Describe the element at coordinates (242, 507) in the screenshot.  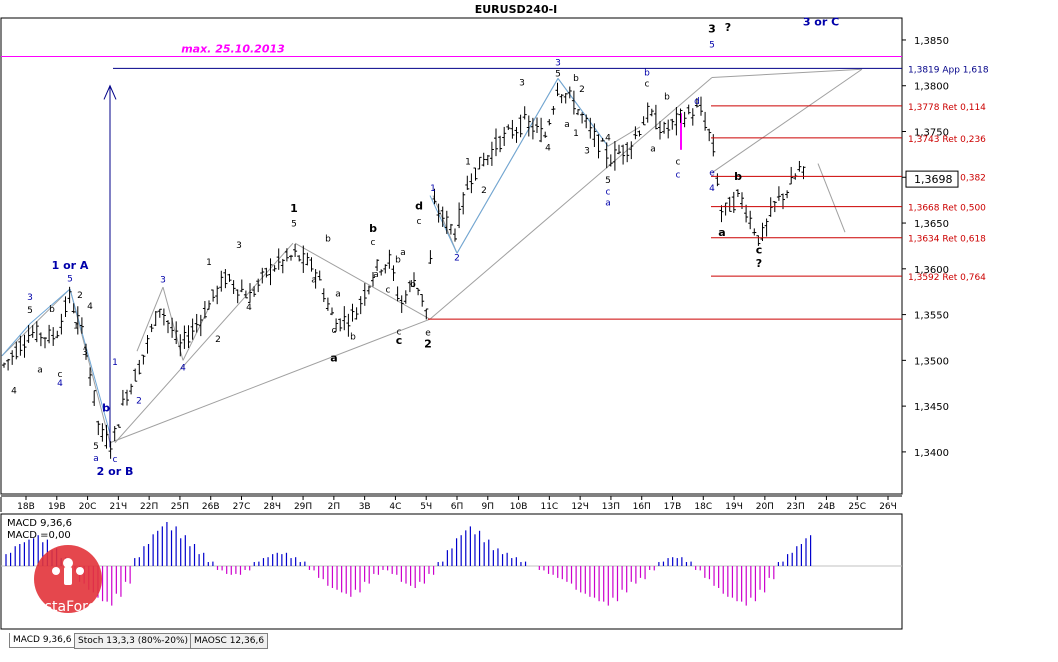
I see `x-tick-label: 27С` at that location.